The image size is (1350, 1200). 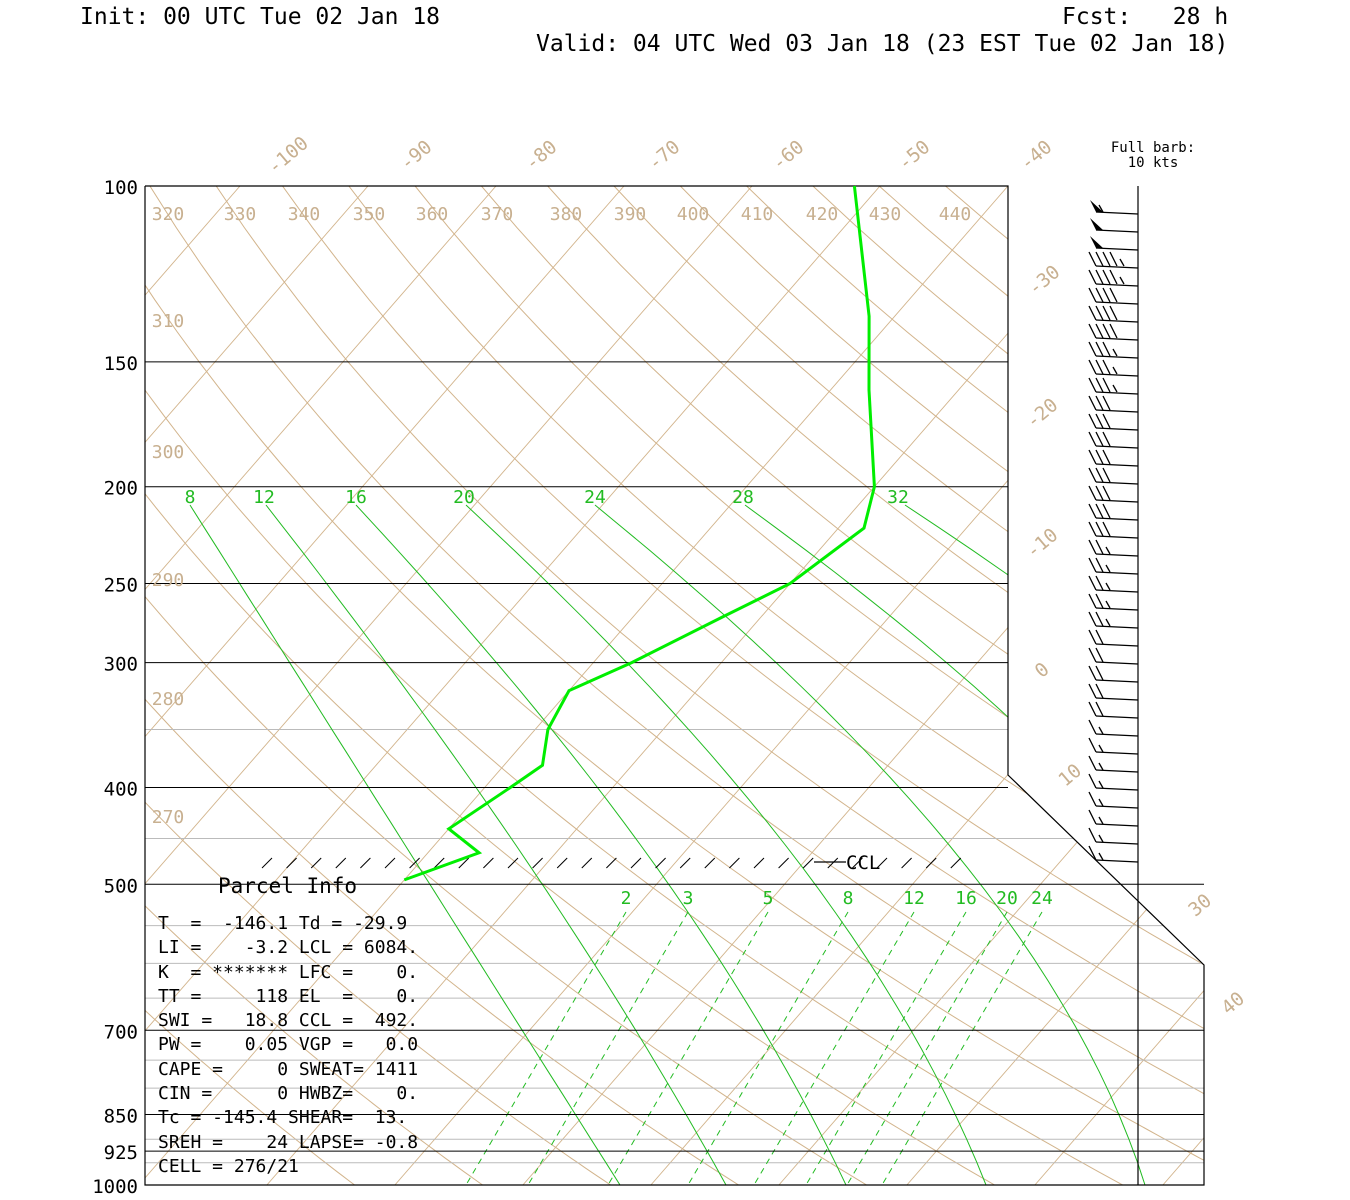 What do you see at coordinates (966, 898) in the screenshot?
I see `mixing-ratio-label: 16` at bounding box center [966, 898].